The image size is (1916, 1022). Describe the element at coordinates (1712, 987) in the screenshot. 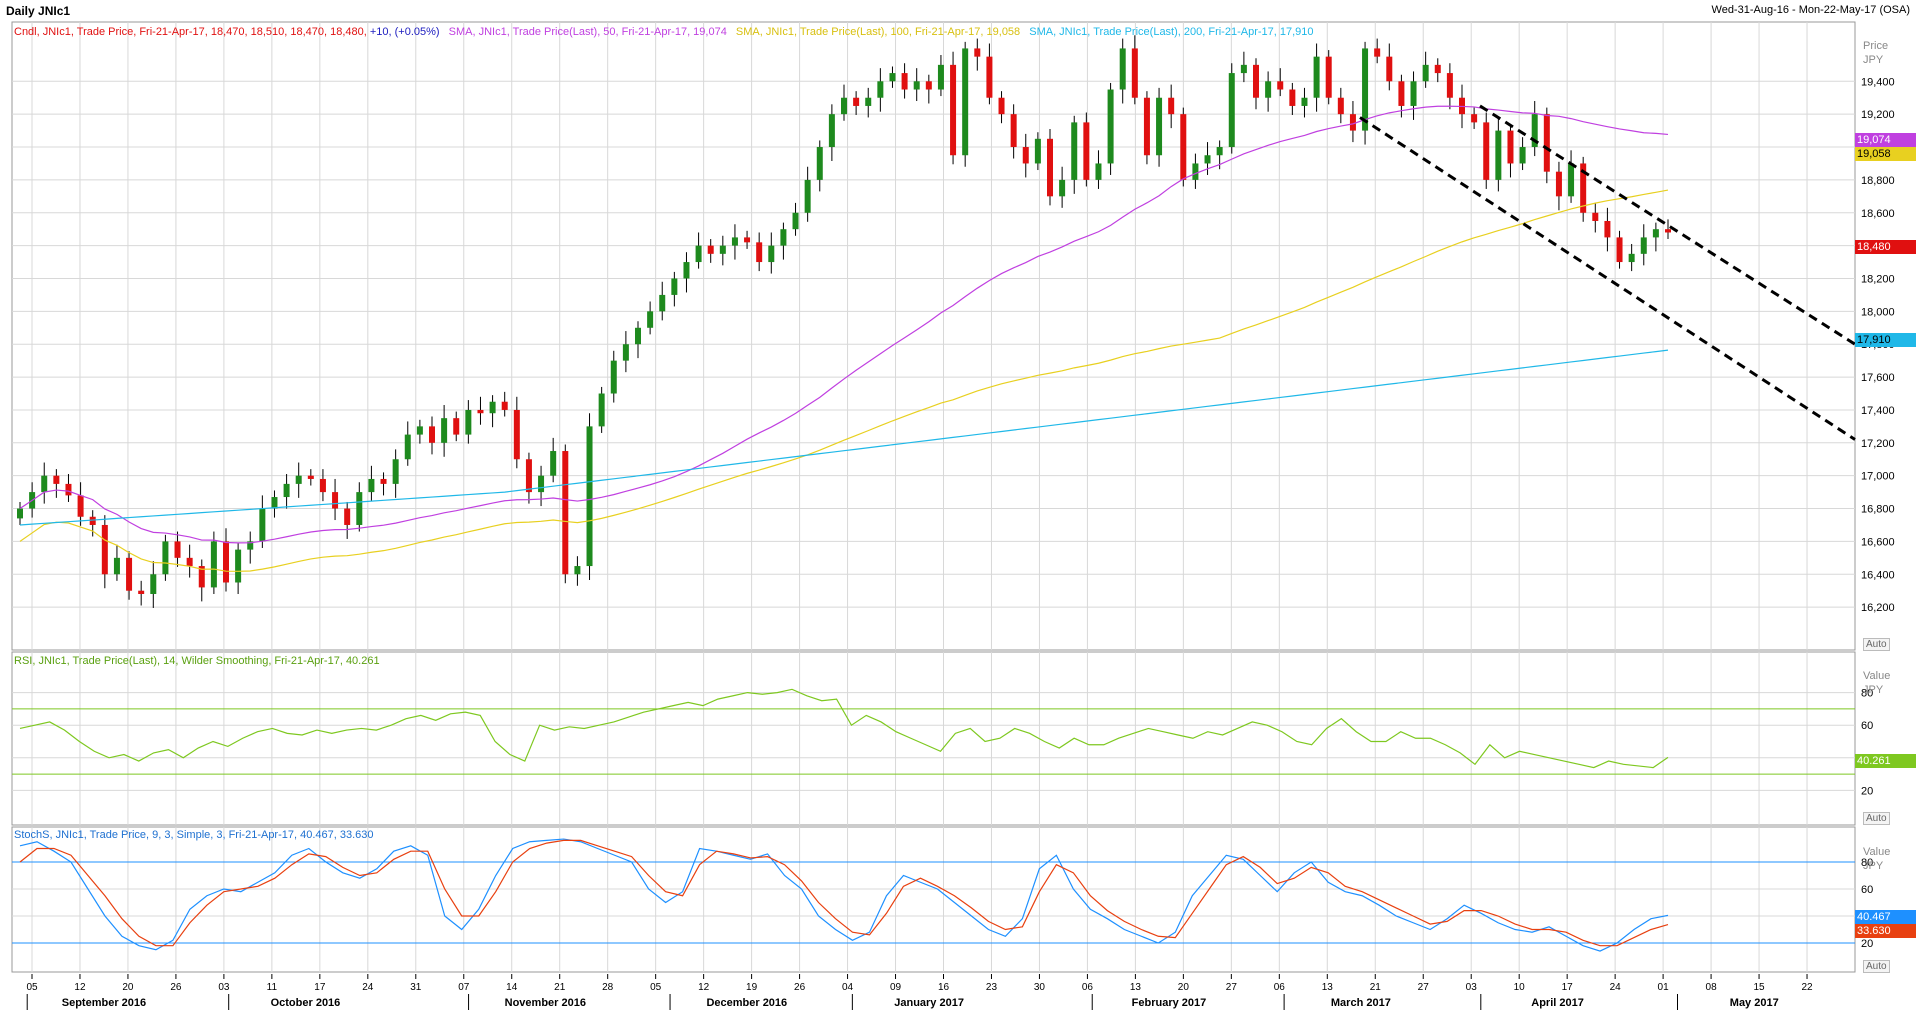

I see `x-day-tick-label: 08` at that location.